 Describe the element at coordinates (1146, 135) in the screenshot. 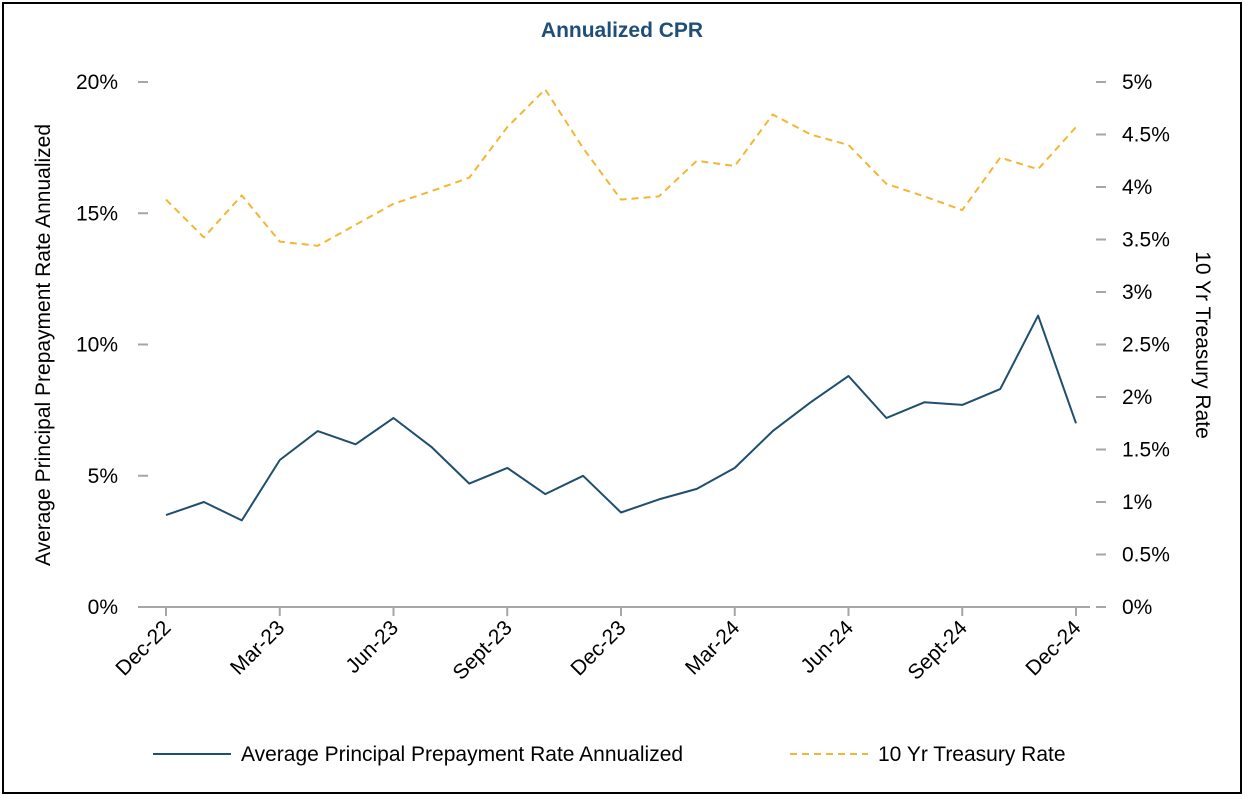

I see `y2-tick-label: 4.5%` at that location.